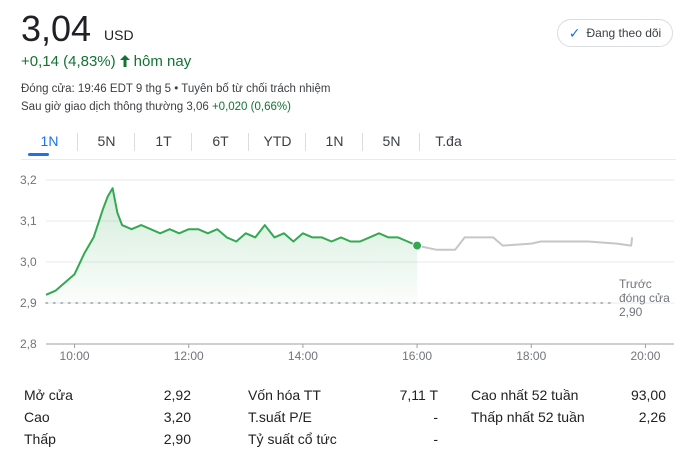  Describe the element at coordinates (49, 144) in the screenshot. I see `tab-1d: 1N` at that location.